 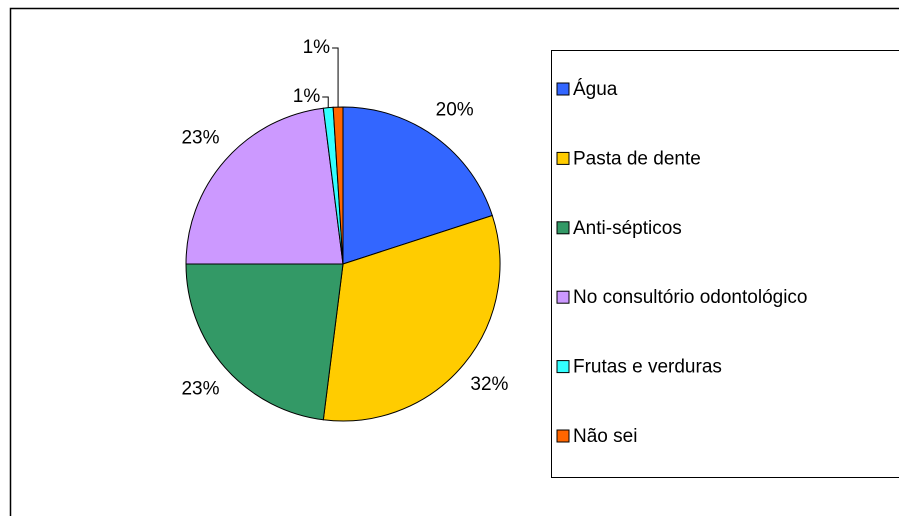 I want to click on legend-label: Não sei, so click(x=605, y=436).